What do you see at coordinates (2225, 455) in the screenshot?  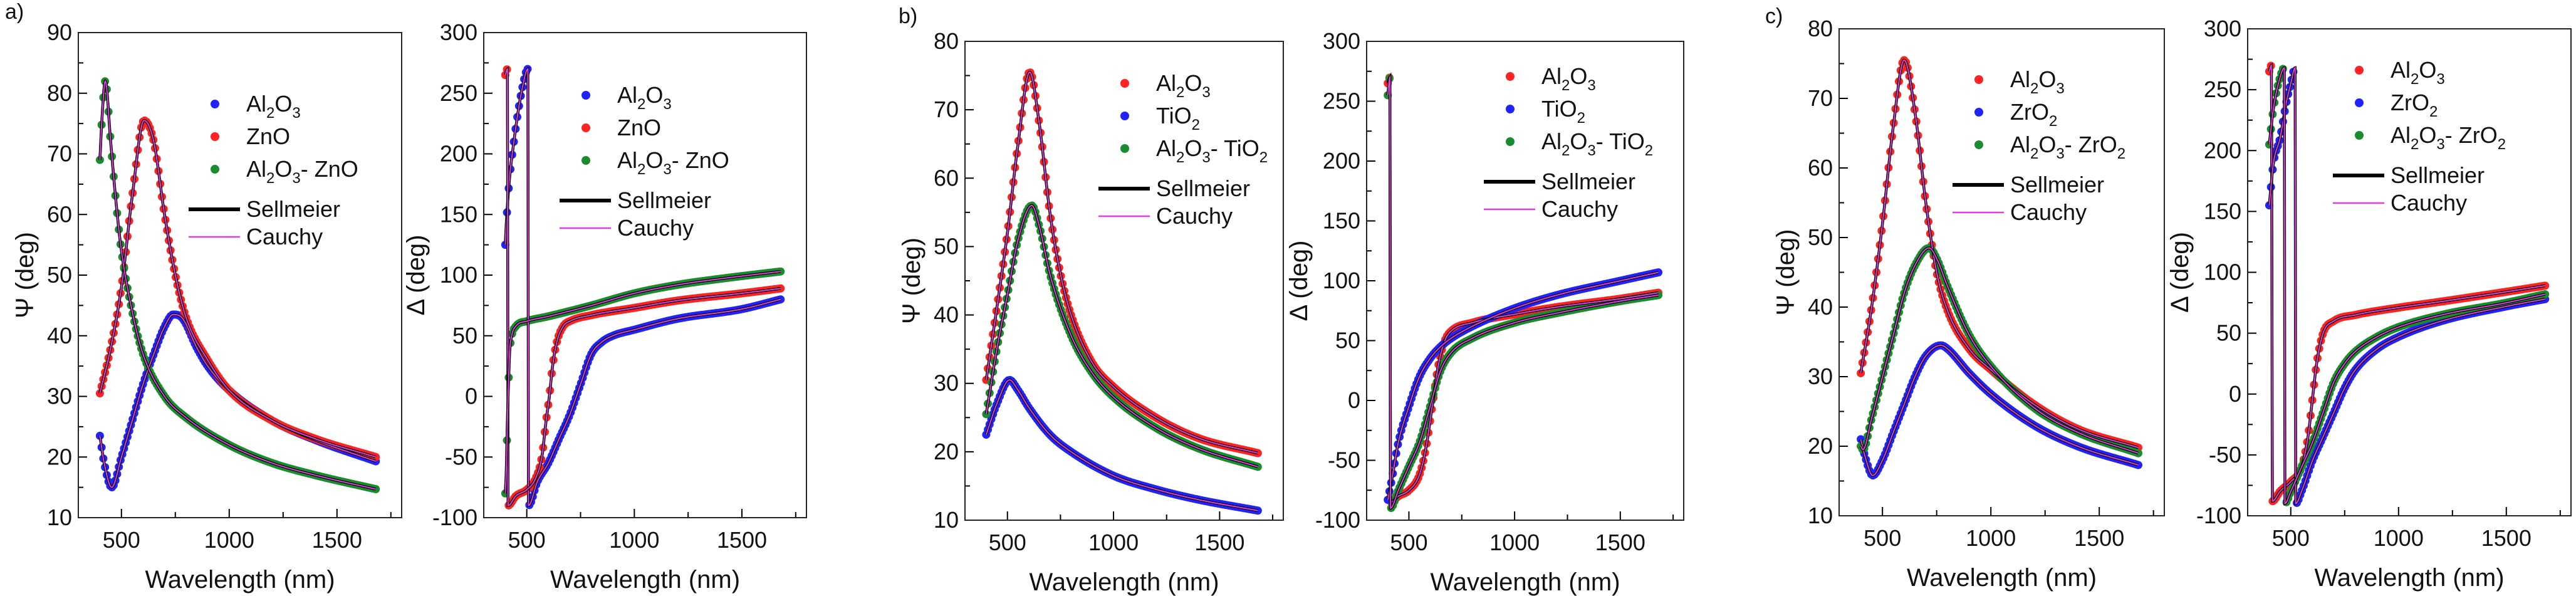 I see `y-tick-label: -50` at bounding box center [2225, 455].